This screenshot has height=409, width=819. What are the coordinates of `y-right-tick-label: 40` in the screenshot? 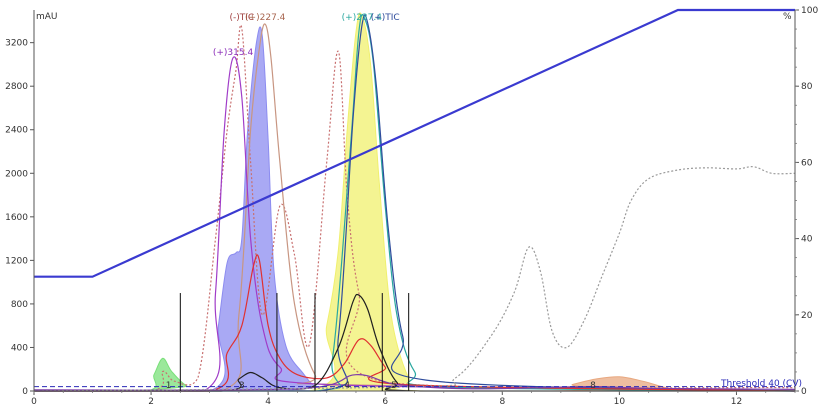 It's located at (807, 240).